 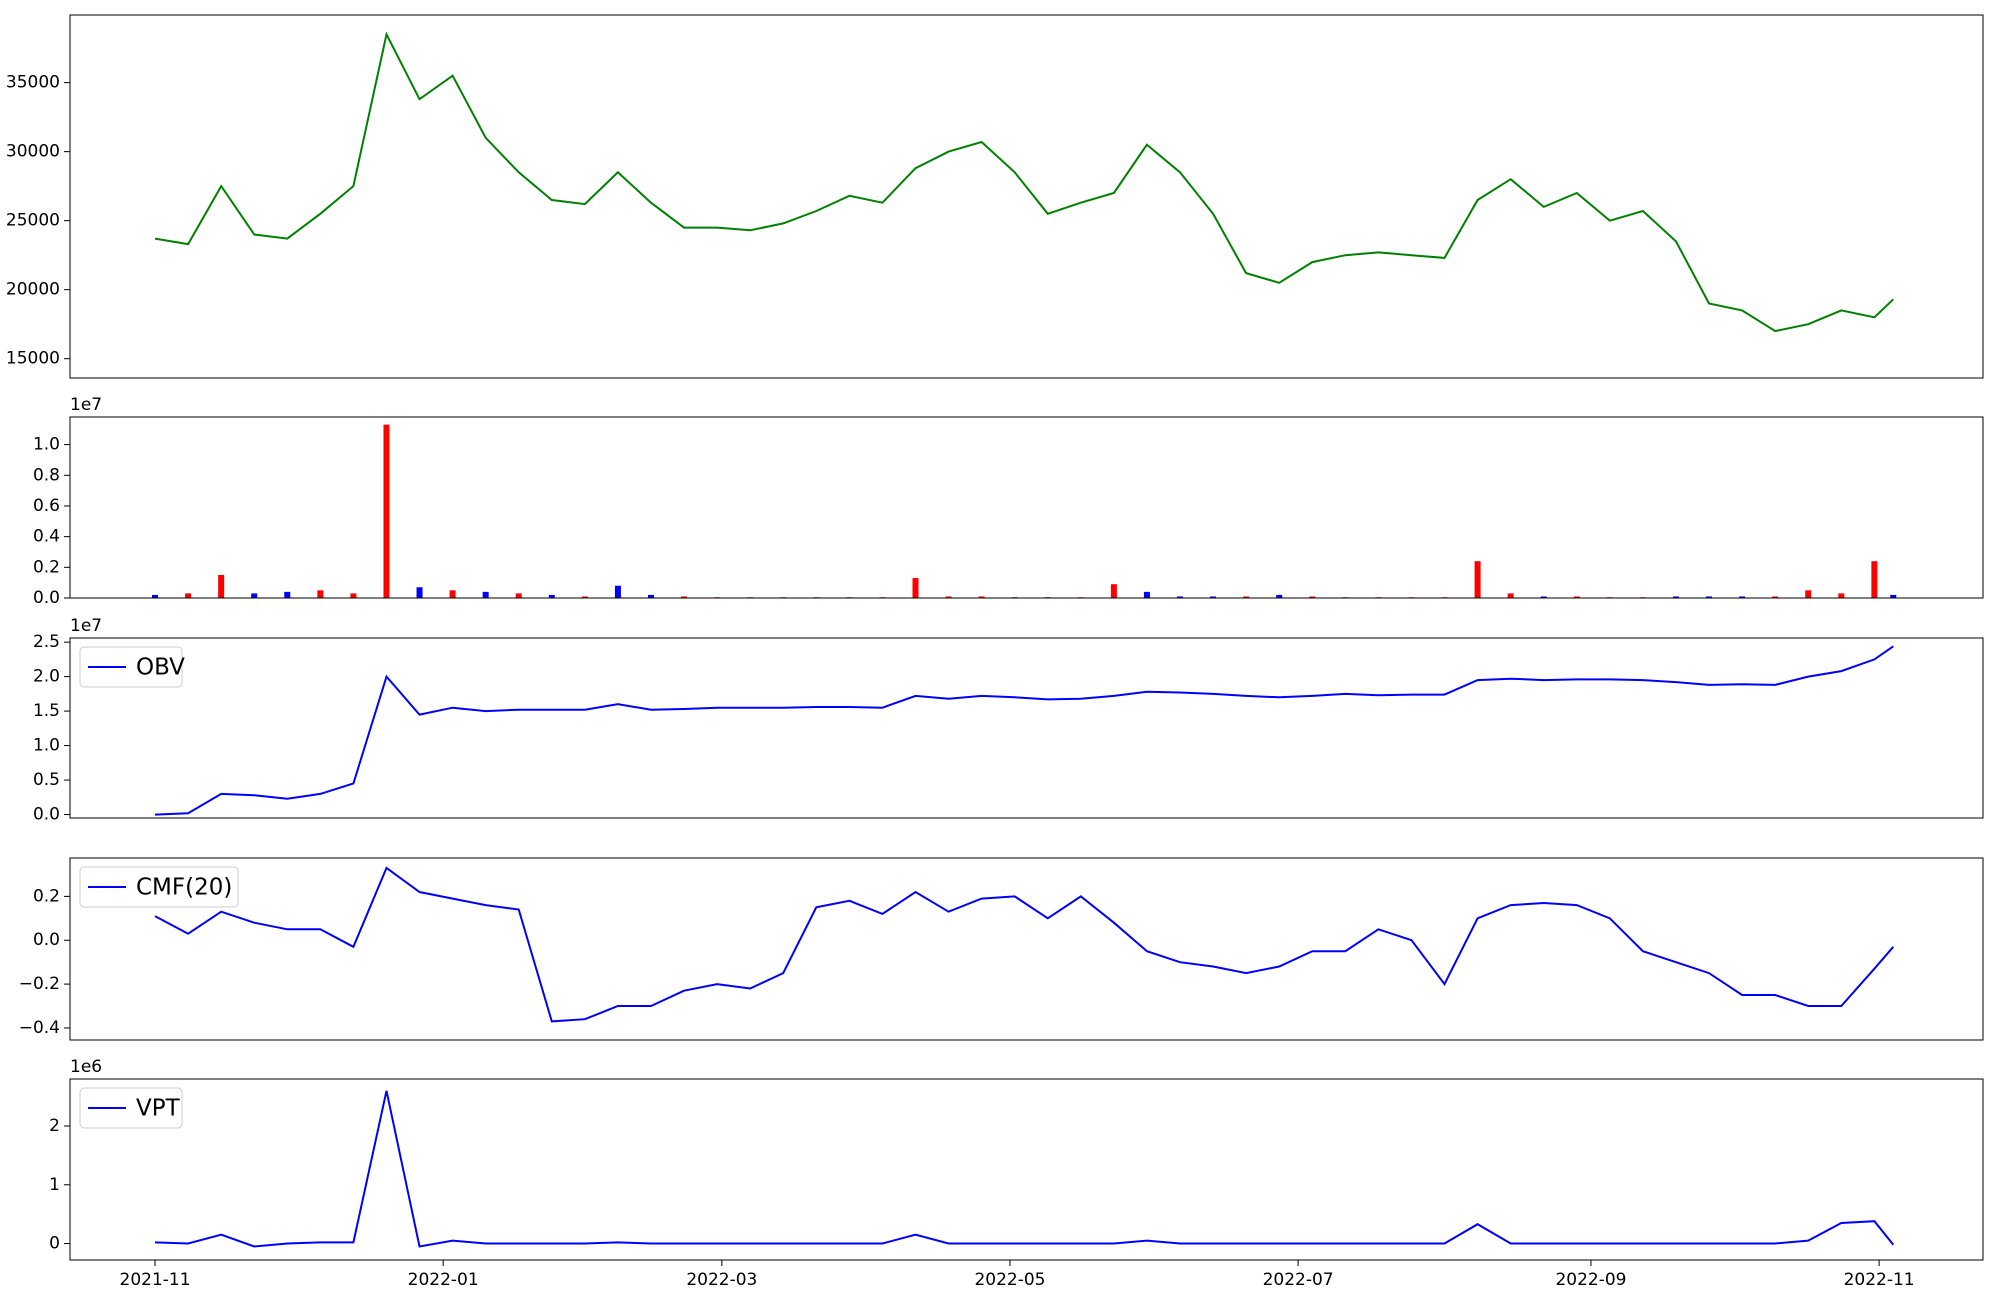 I want to click on y-tick-label: 0.8, so click(x=46, y=475).